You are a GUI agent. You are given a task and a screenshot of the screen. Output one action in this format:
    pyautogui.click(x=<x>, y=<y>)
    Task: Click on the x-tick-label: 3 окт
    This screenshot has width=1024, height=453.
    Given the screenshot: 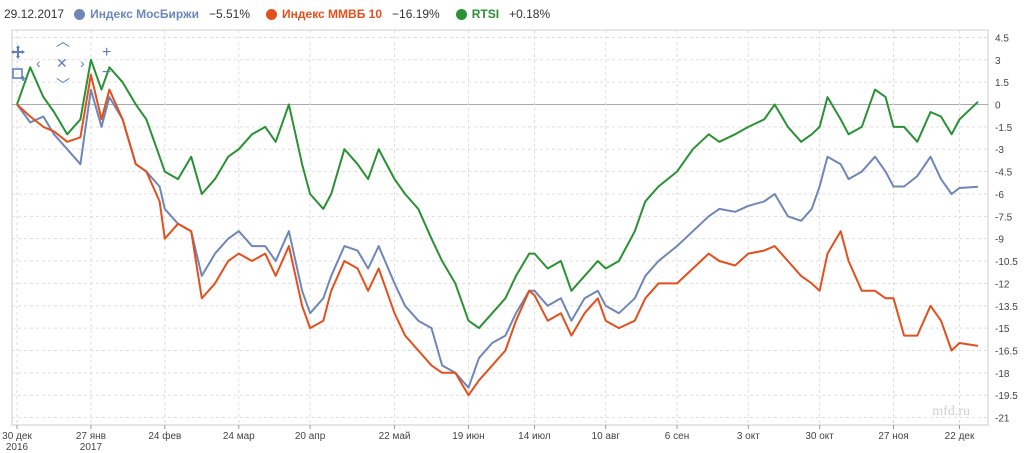 What is the action you would take?
    pyautogui.click(x=748, y=436)
    